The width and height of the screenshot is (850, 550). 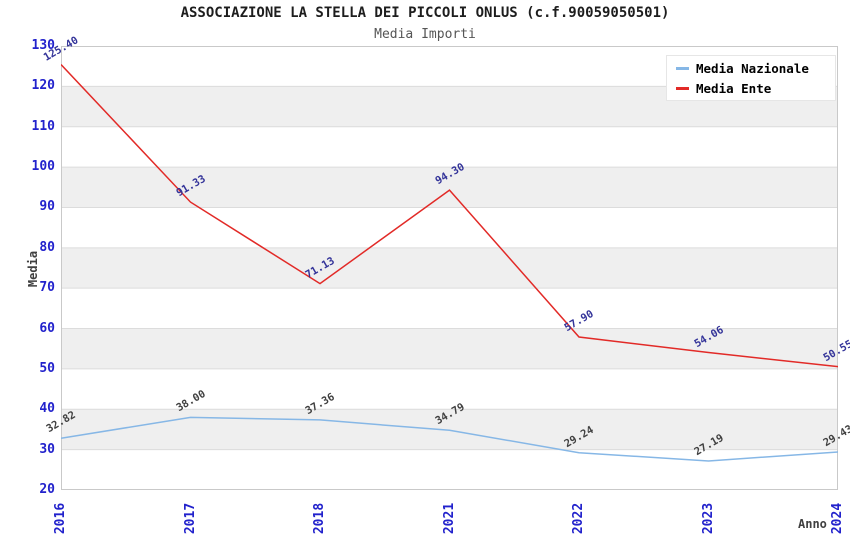 I want to click on x-tick-text: 2023, so click(x=708, y=518).